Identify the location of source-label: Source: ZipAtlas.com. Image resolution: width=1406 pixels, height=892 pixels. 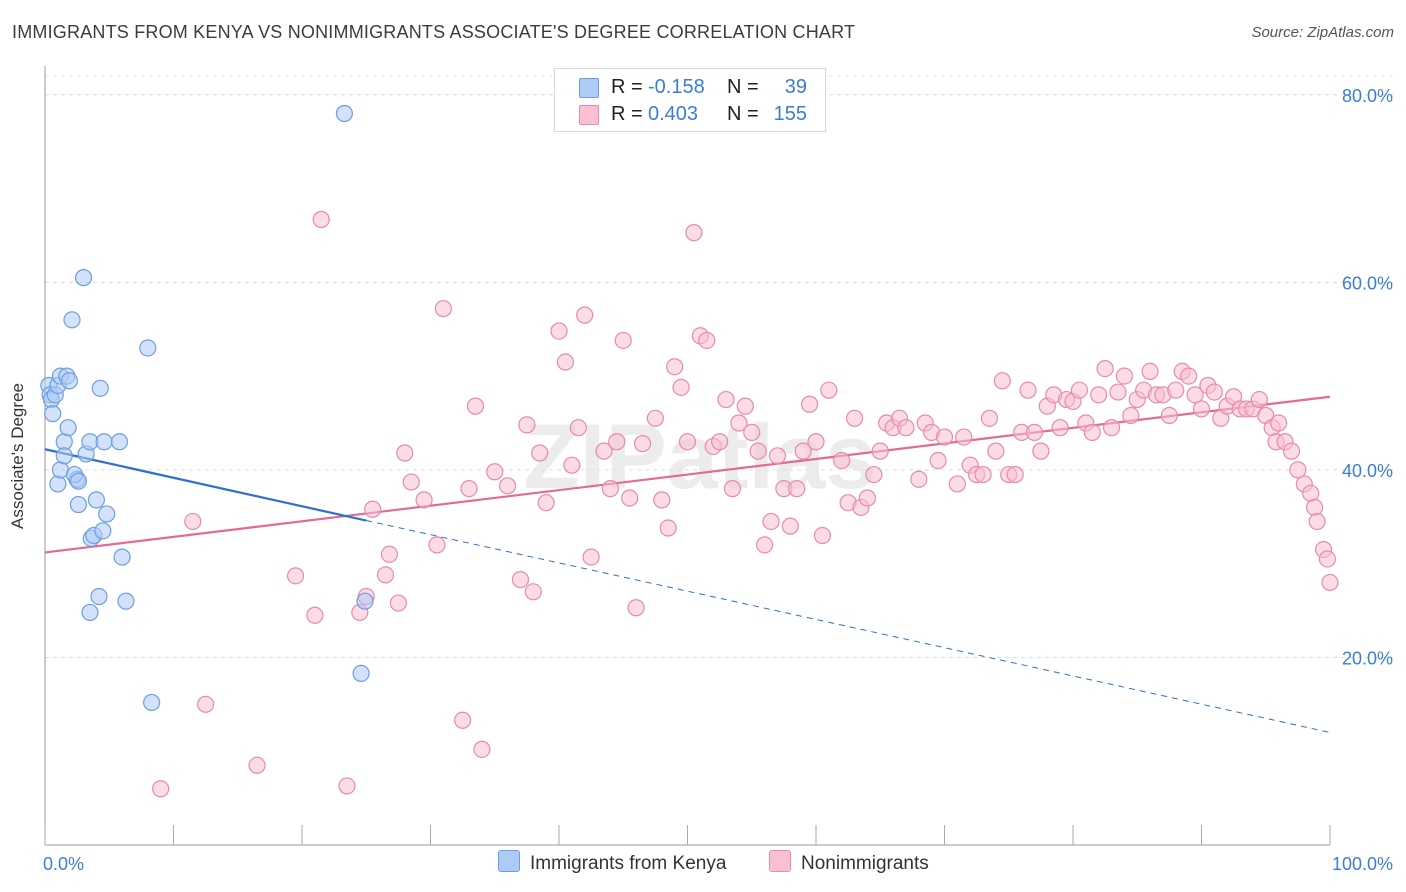
(1322, 32).